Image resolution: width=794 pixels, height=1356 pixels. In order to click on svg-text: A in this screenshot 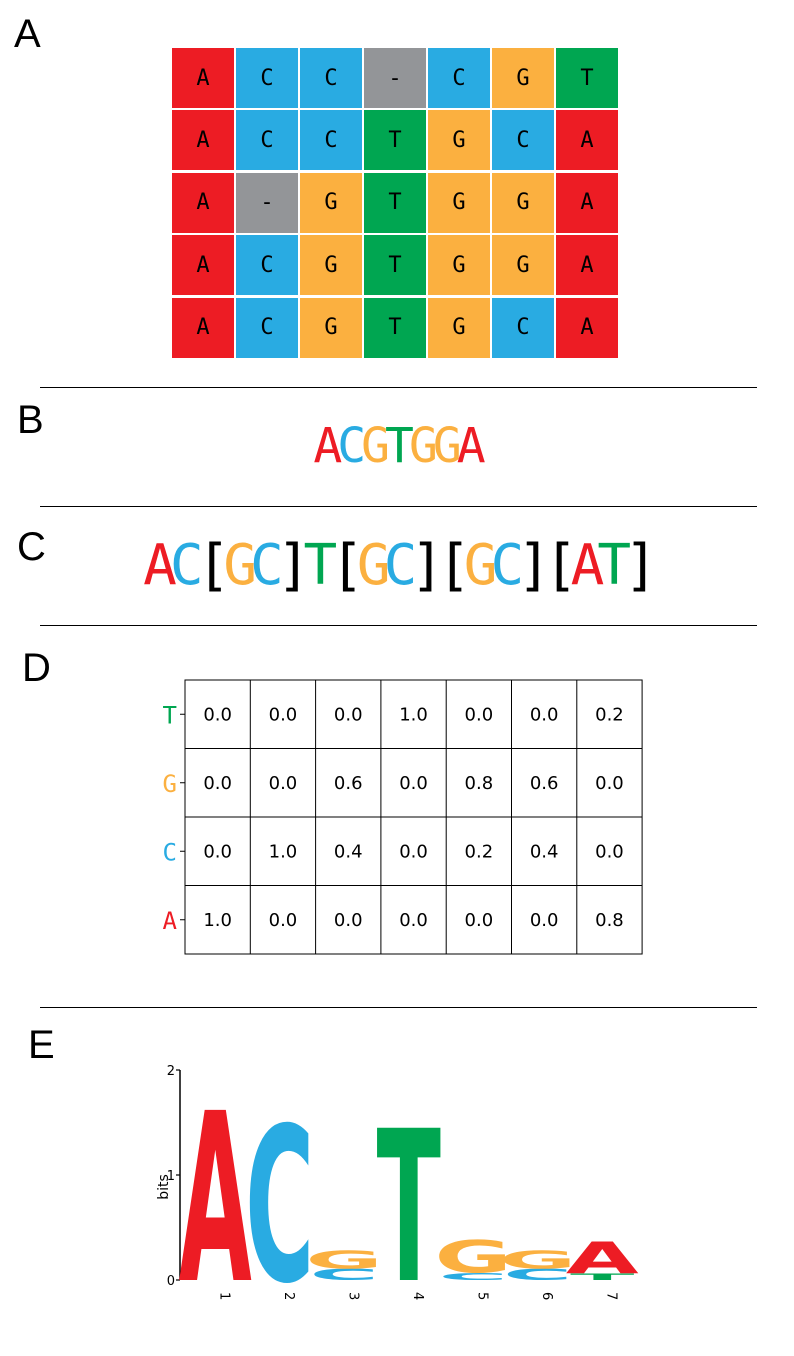, I will do `click(602, 1259)`.